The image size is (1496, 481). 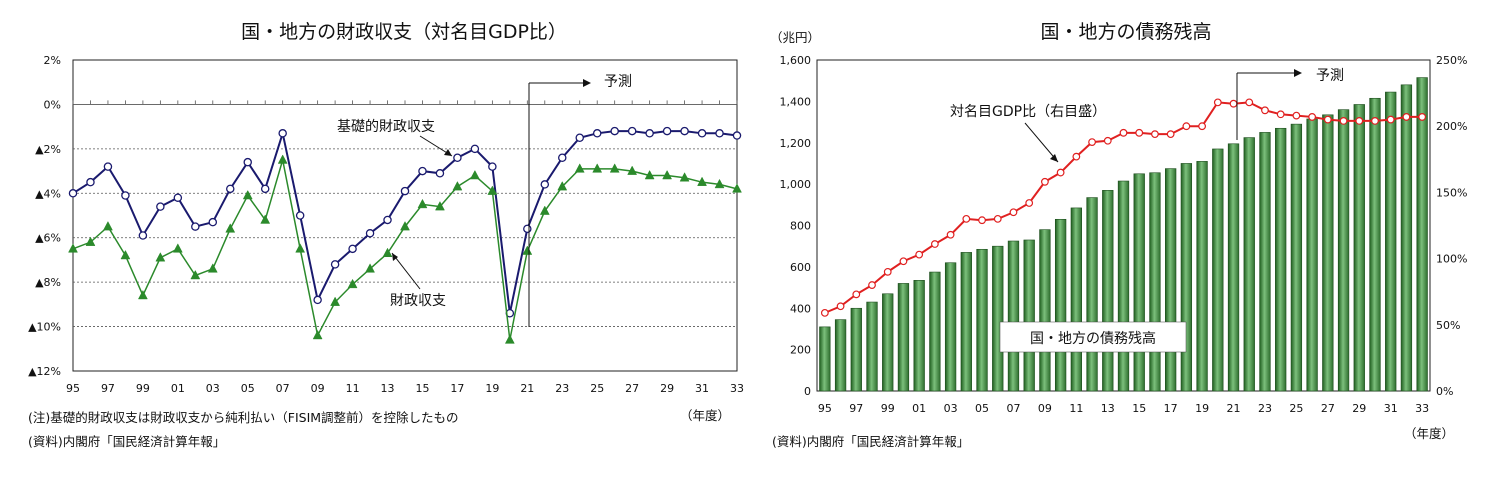 I want to click on right-left-y-tick-label: 200, so click(x=800, y=350).